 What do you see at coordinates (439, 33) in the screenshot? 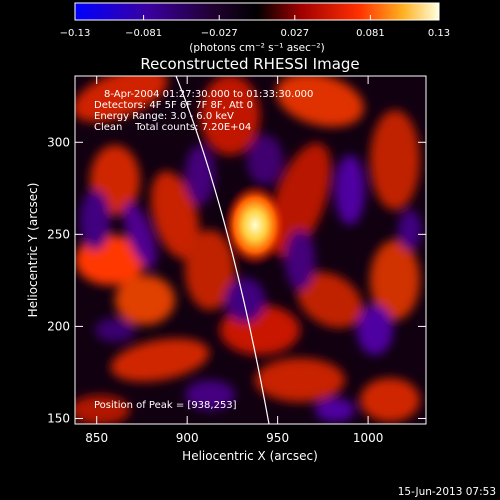
I see `colorbar-tick-label: 0.13` at bounding box center [439, 33].